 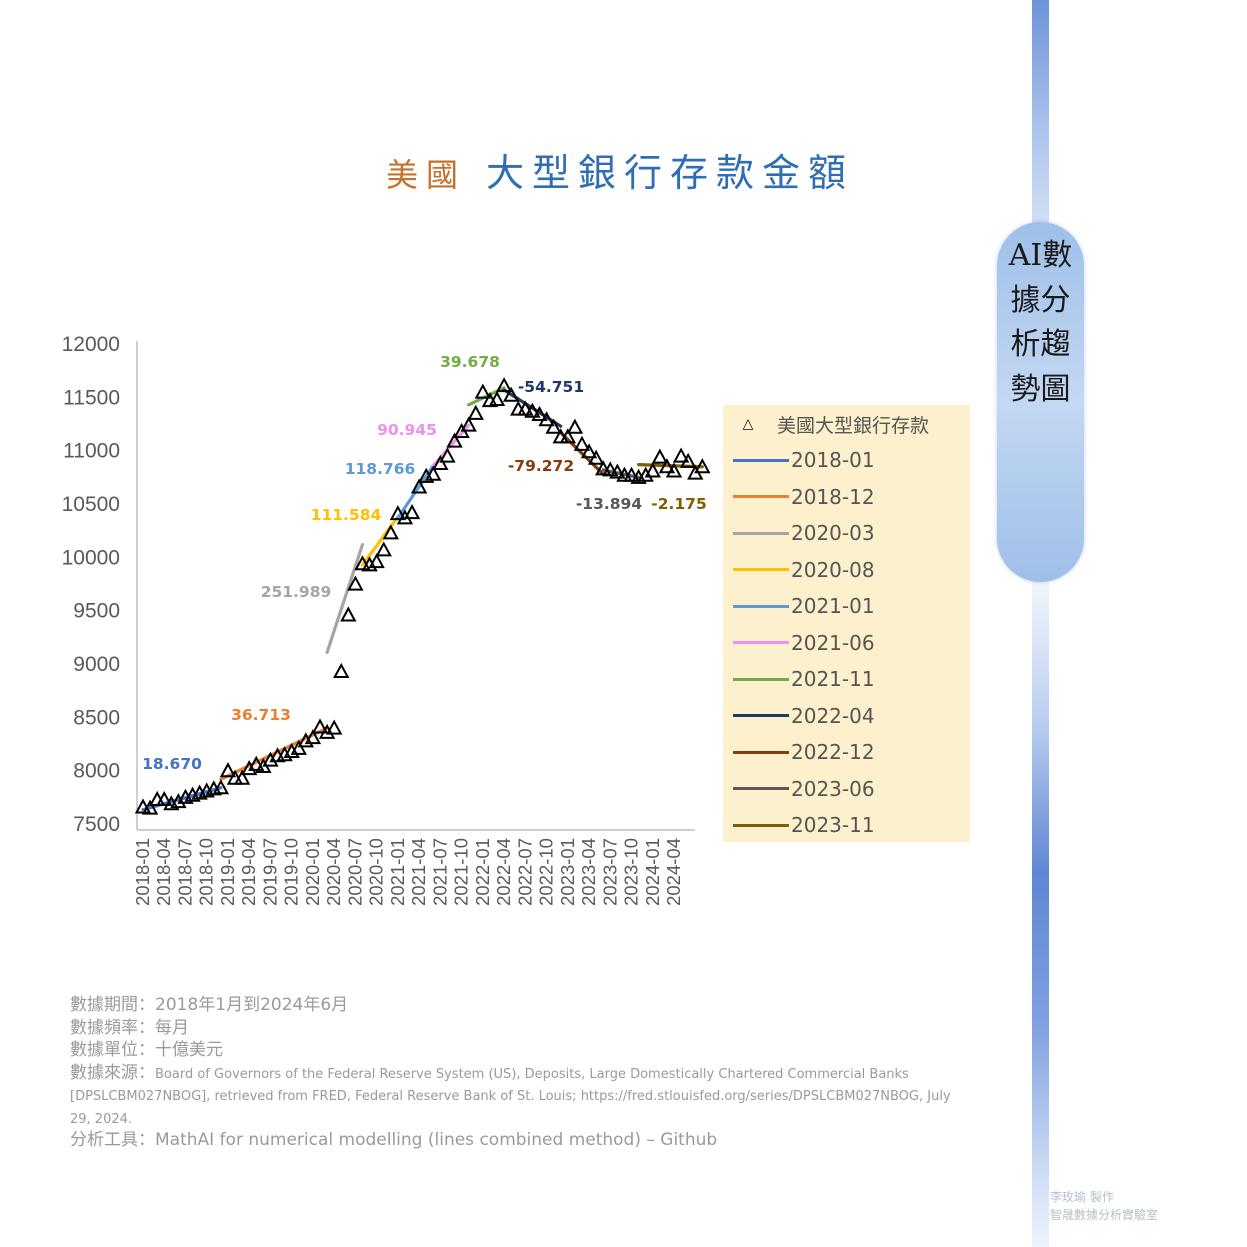 I want to click on y-tick-label: 11000, so click(x=91, y=451).